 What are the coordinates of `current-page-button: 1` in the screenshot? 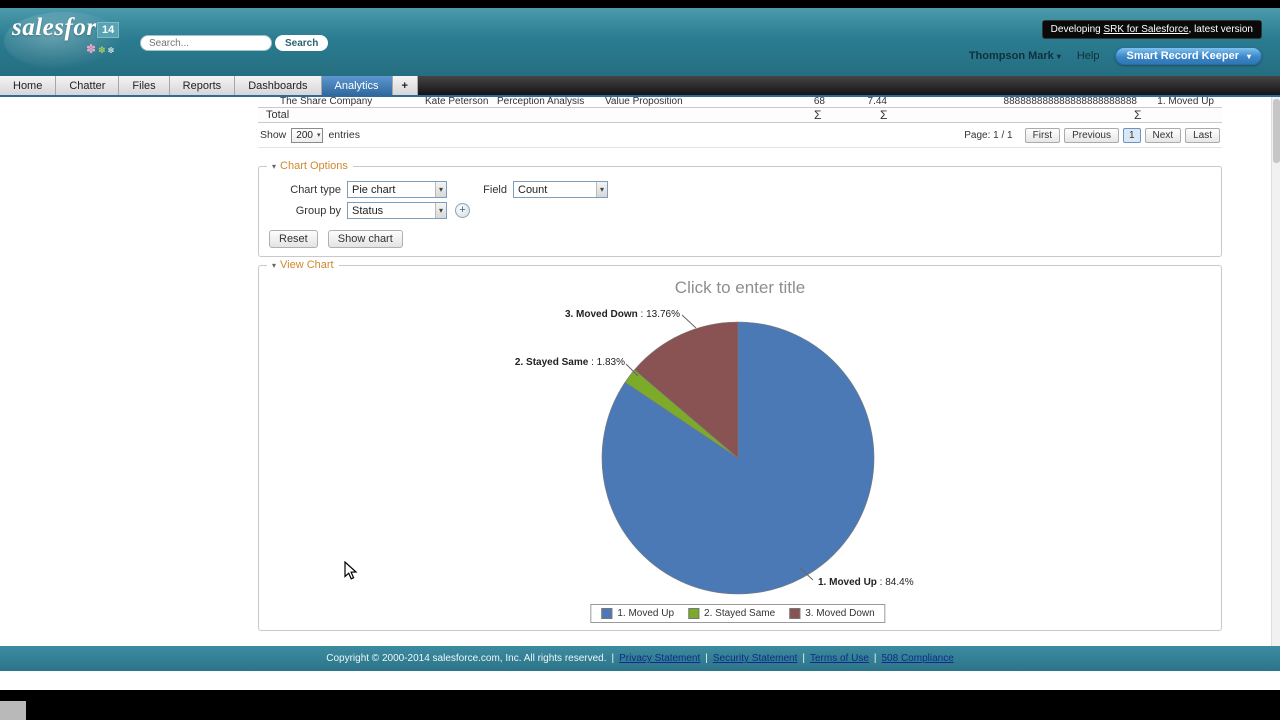 It's located at (1131, 135).